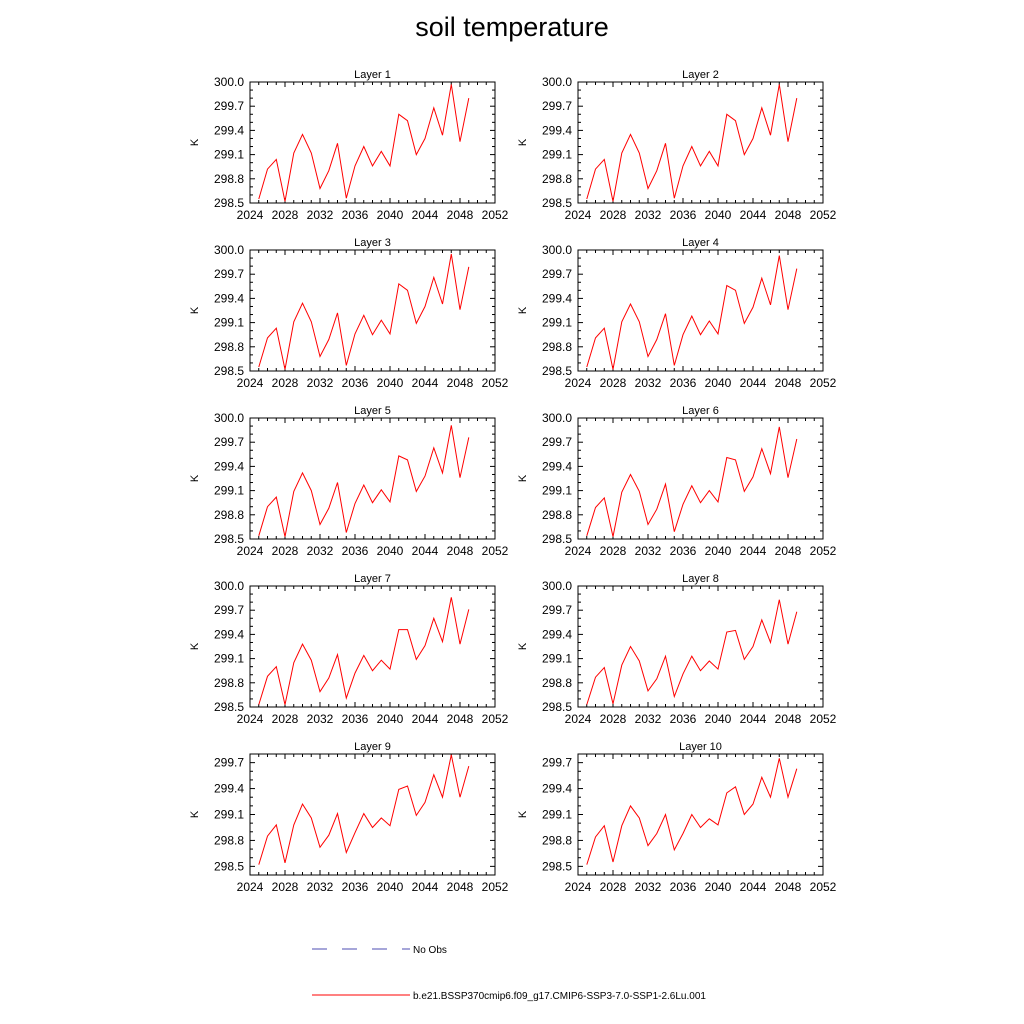  I want to click on page-title: soil temperature, so click(512, 27).